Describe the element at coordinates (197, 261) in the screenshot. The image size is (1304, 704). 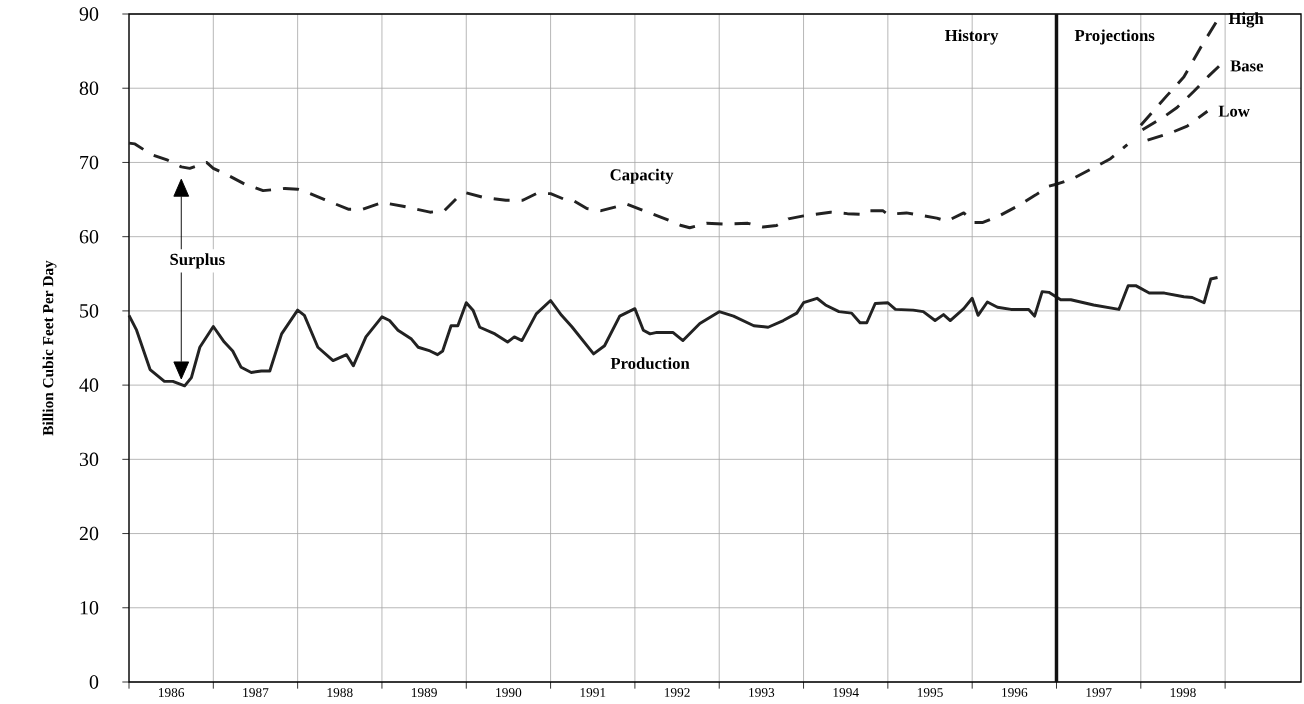
I see `annotation: Surplus` at that location.